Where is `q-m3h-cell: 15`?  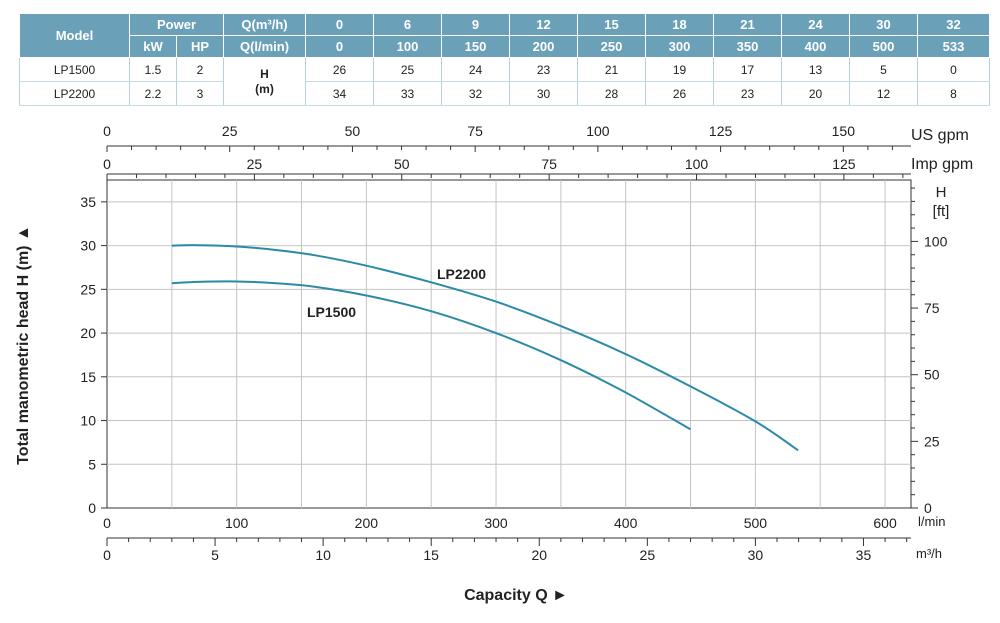 q-m3h-cell: 15 is located at coordinates (612, 24).